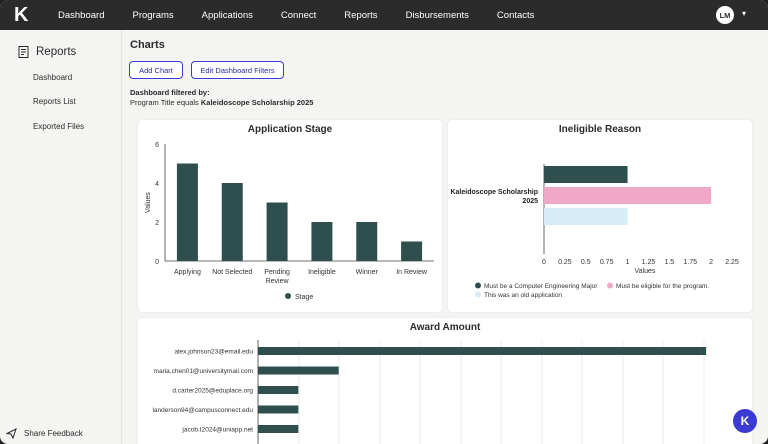  I want to click on x-tick-label: 1.25, so click(649, 262).